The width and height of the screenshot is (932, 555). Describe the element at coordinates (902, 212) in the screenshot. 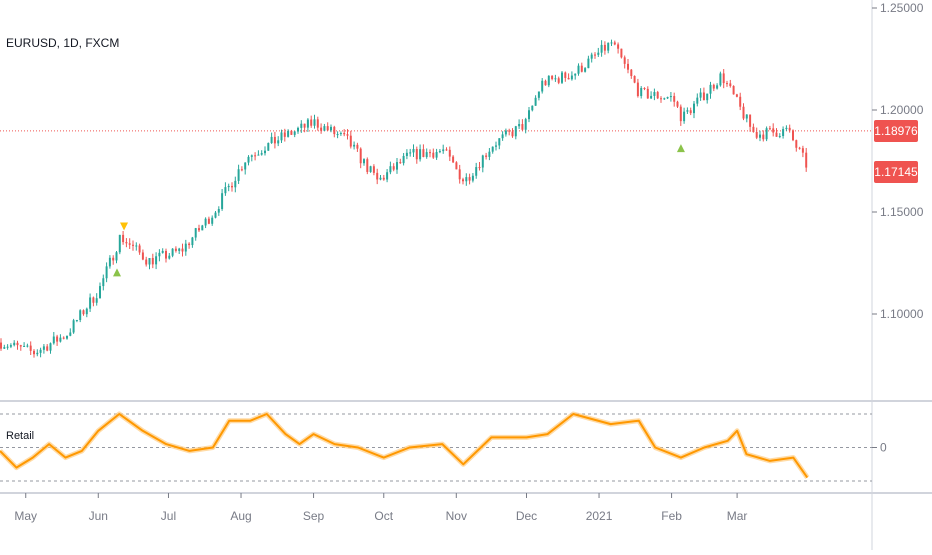

I see `price-tick-label: 1.15000` at that location.